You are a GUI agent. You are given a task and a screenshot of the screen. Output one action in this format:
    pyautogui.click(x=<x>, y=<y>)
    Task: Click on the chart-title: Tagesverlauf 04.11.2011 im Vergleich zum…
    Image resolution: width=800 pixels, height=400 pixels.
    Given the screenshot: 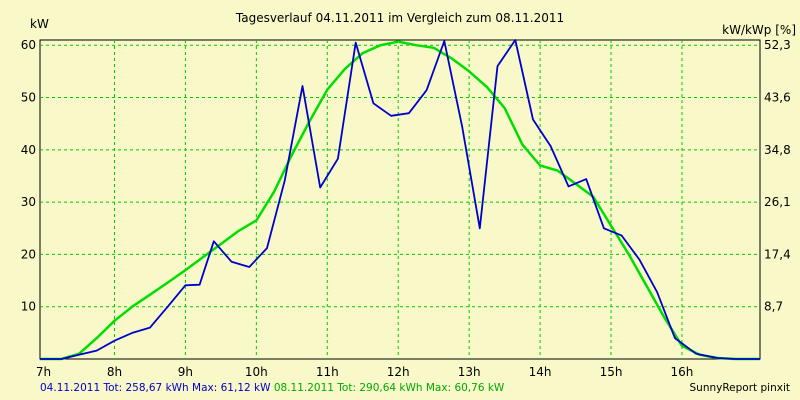 What is the action you would take?
    pyautogui.click(x=399, y=18)
    